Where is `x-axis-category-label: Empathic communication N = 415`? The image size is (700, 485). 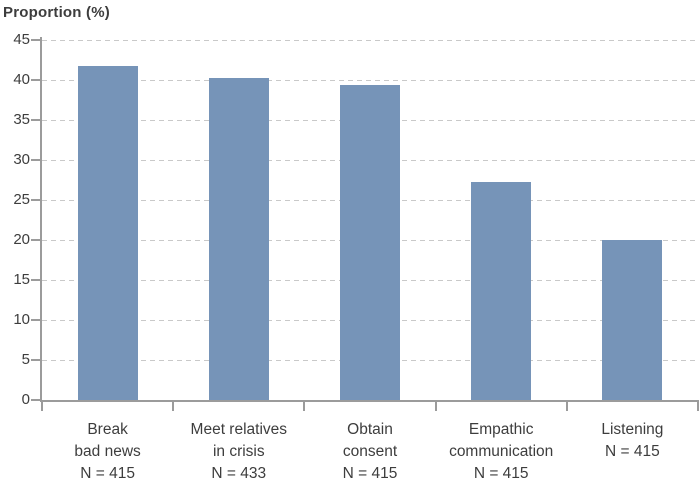 x-axis-category-label: Empathic communication N = 415 is located at coordinates (501, 451).